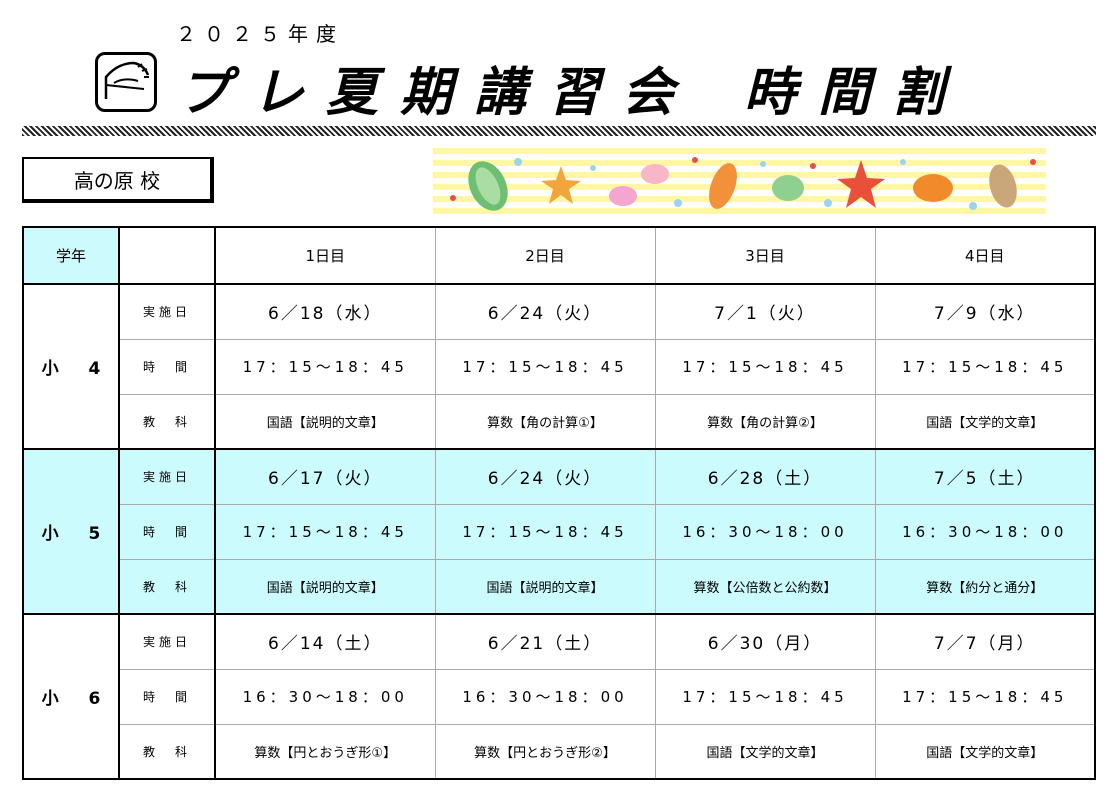 The height and width of the screenshot is (812, 1118). Describe the element at coordinates (559, 131) in the screenshot. I see `hatched-divider` at that location.